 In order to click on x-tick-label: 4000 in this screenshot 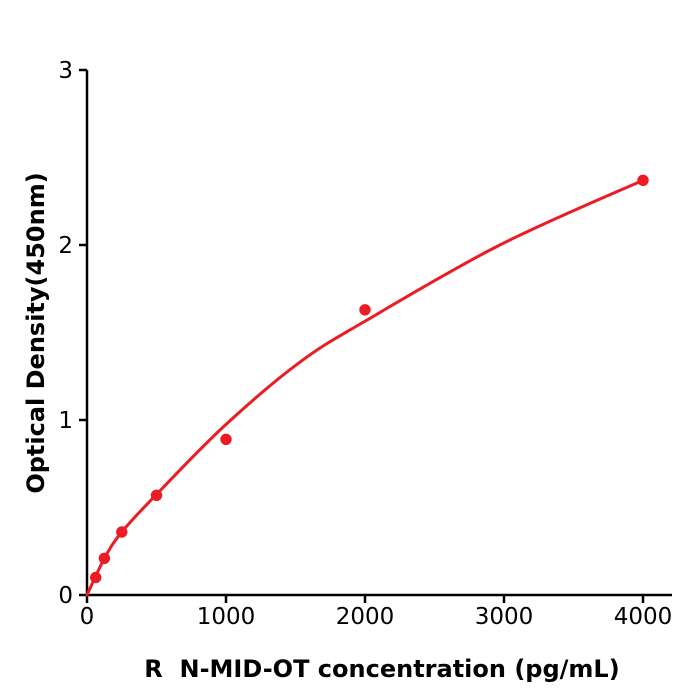, I will do `click(643, 617)`.